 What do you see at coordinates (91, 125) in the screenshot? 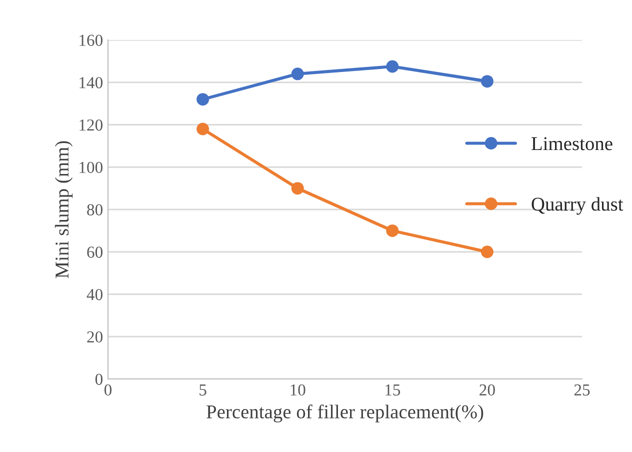
I see `y-tick-label: 120` at bounding box center [91, 125].